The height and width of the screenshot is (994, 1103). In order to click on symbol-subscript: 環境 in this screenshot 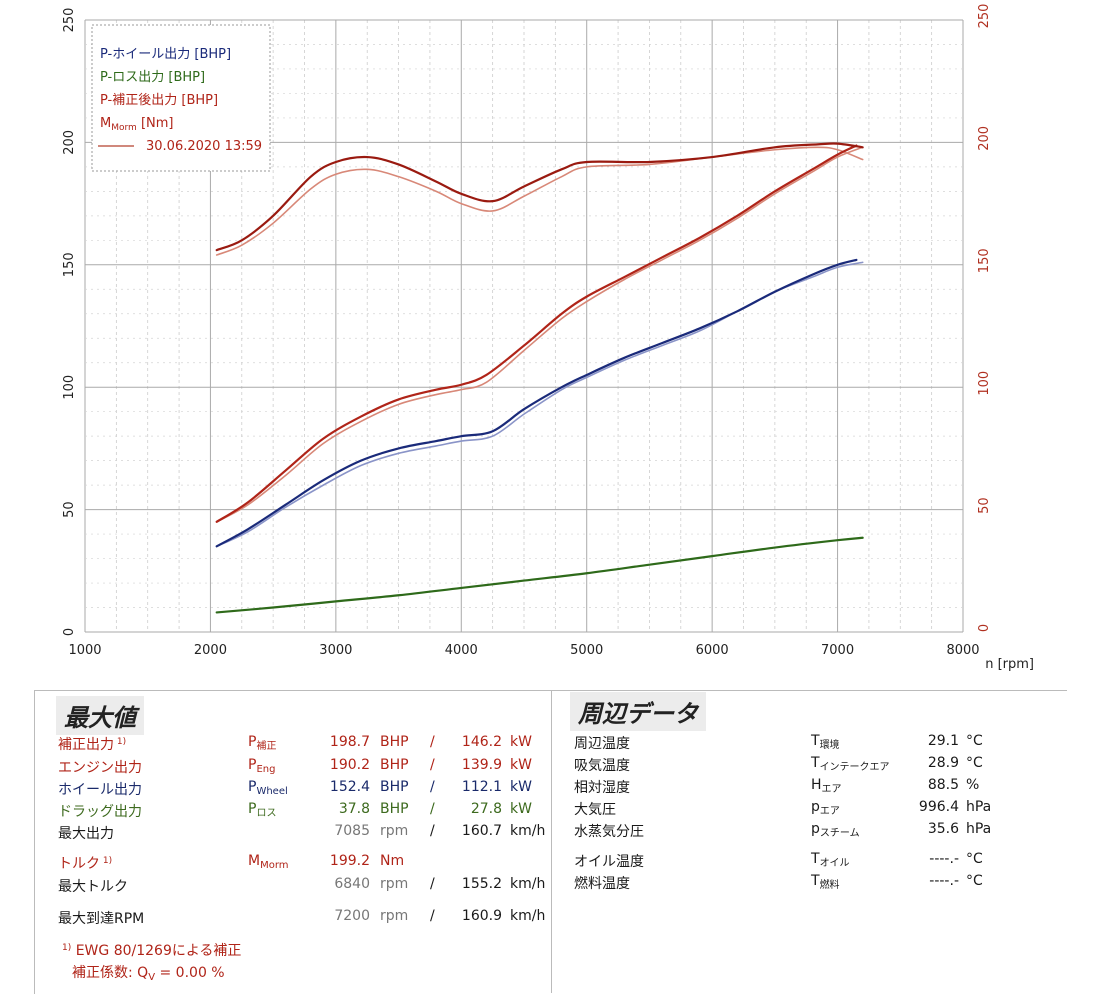, I will do `click(829, 745)`.